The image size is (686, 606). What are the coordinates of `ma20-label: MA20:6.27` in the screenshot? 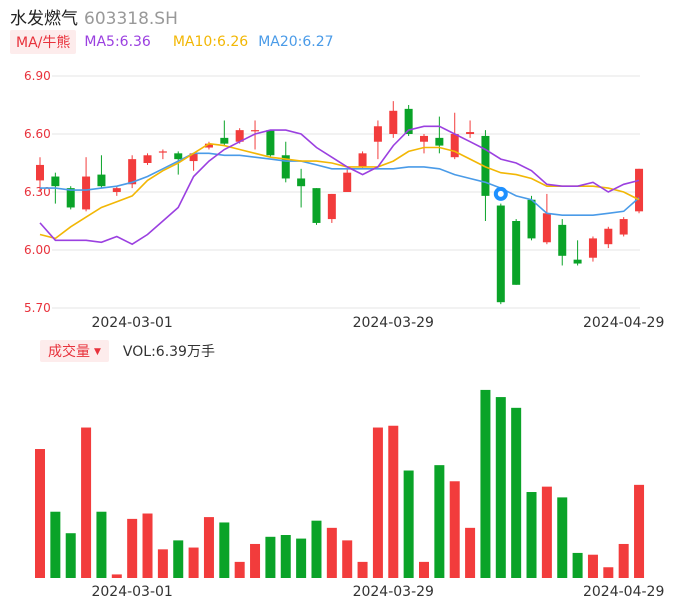 It's located at (296, 42).